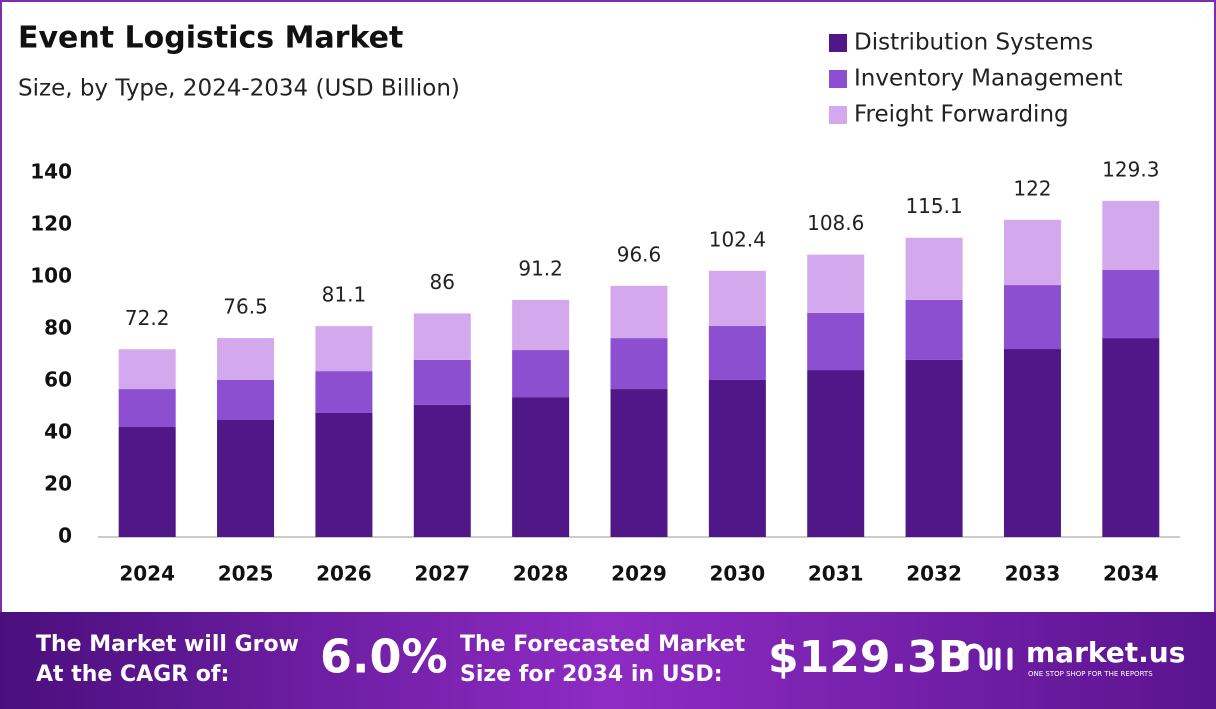  I want to click on forecast-label: Size for 2034 in USD:, so click(591, 674).